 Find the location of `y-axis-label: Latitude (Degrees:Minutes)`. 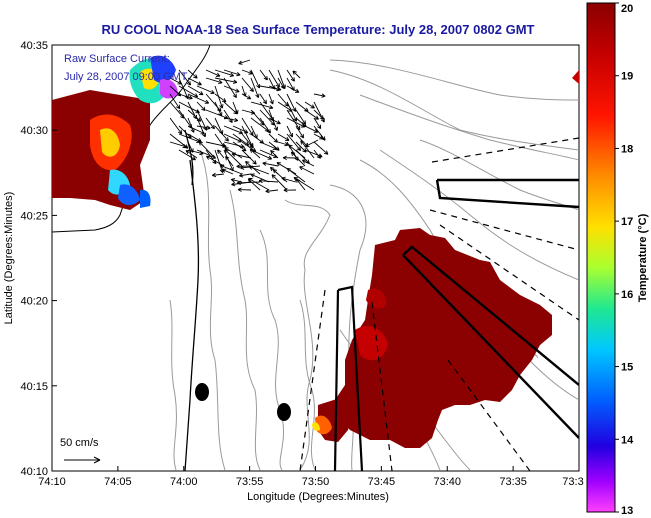

y-axis-label: Latitude (Degrees:Minutes) is located at coordinates (9, 258).